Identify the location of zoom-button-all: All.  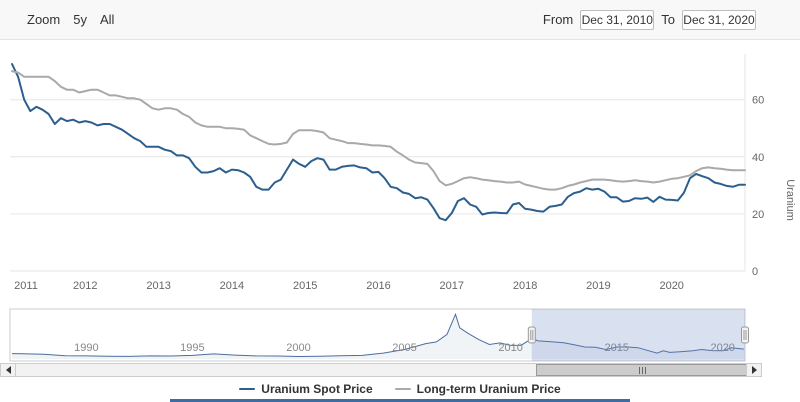
(107, 19).